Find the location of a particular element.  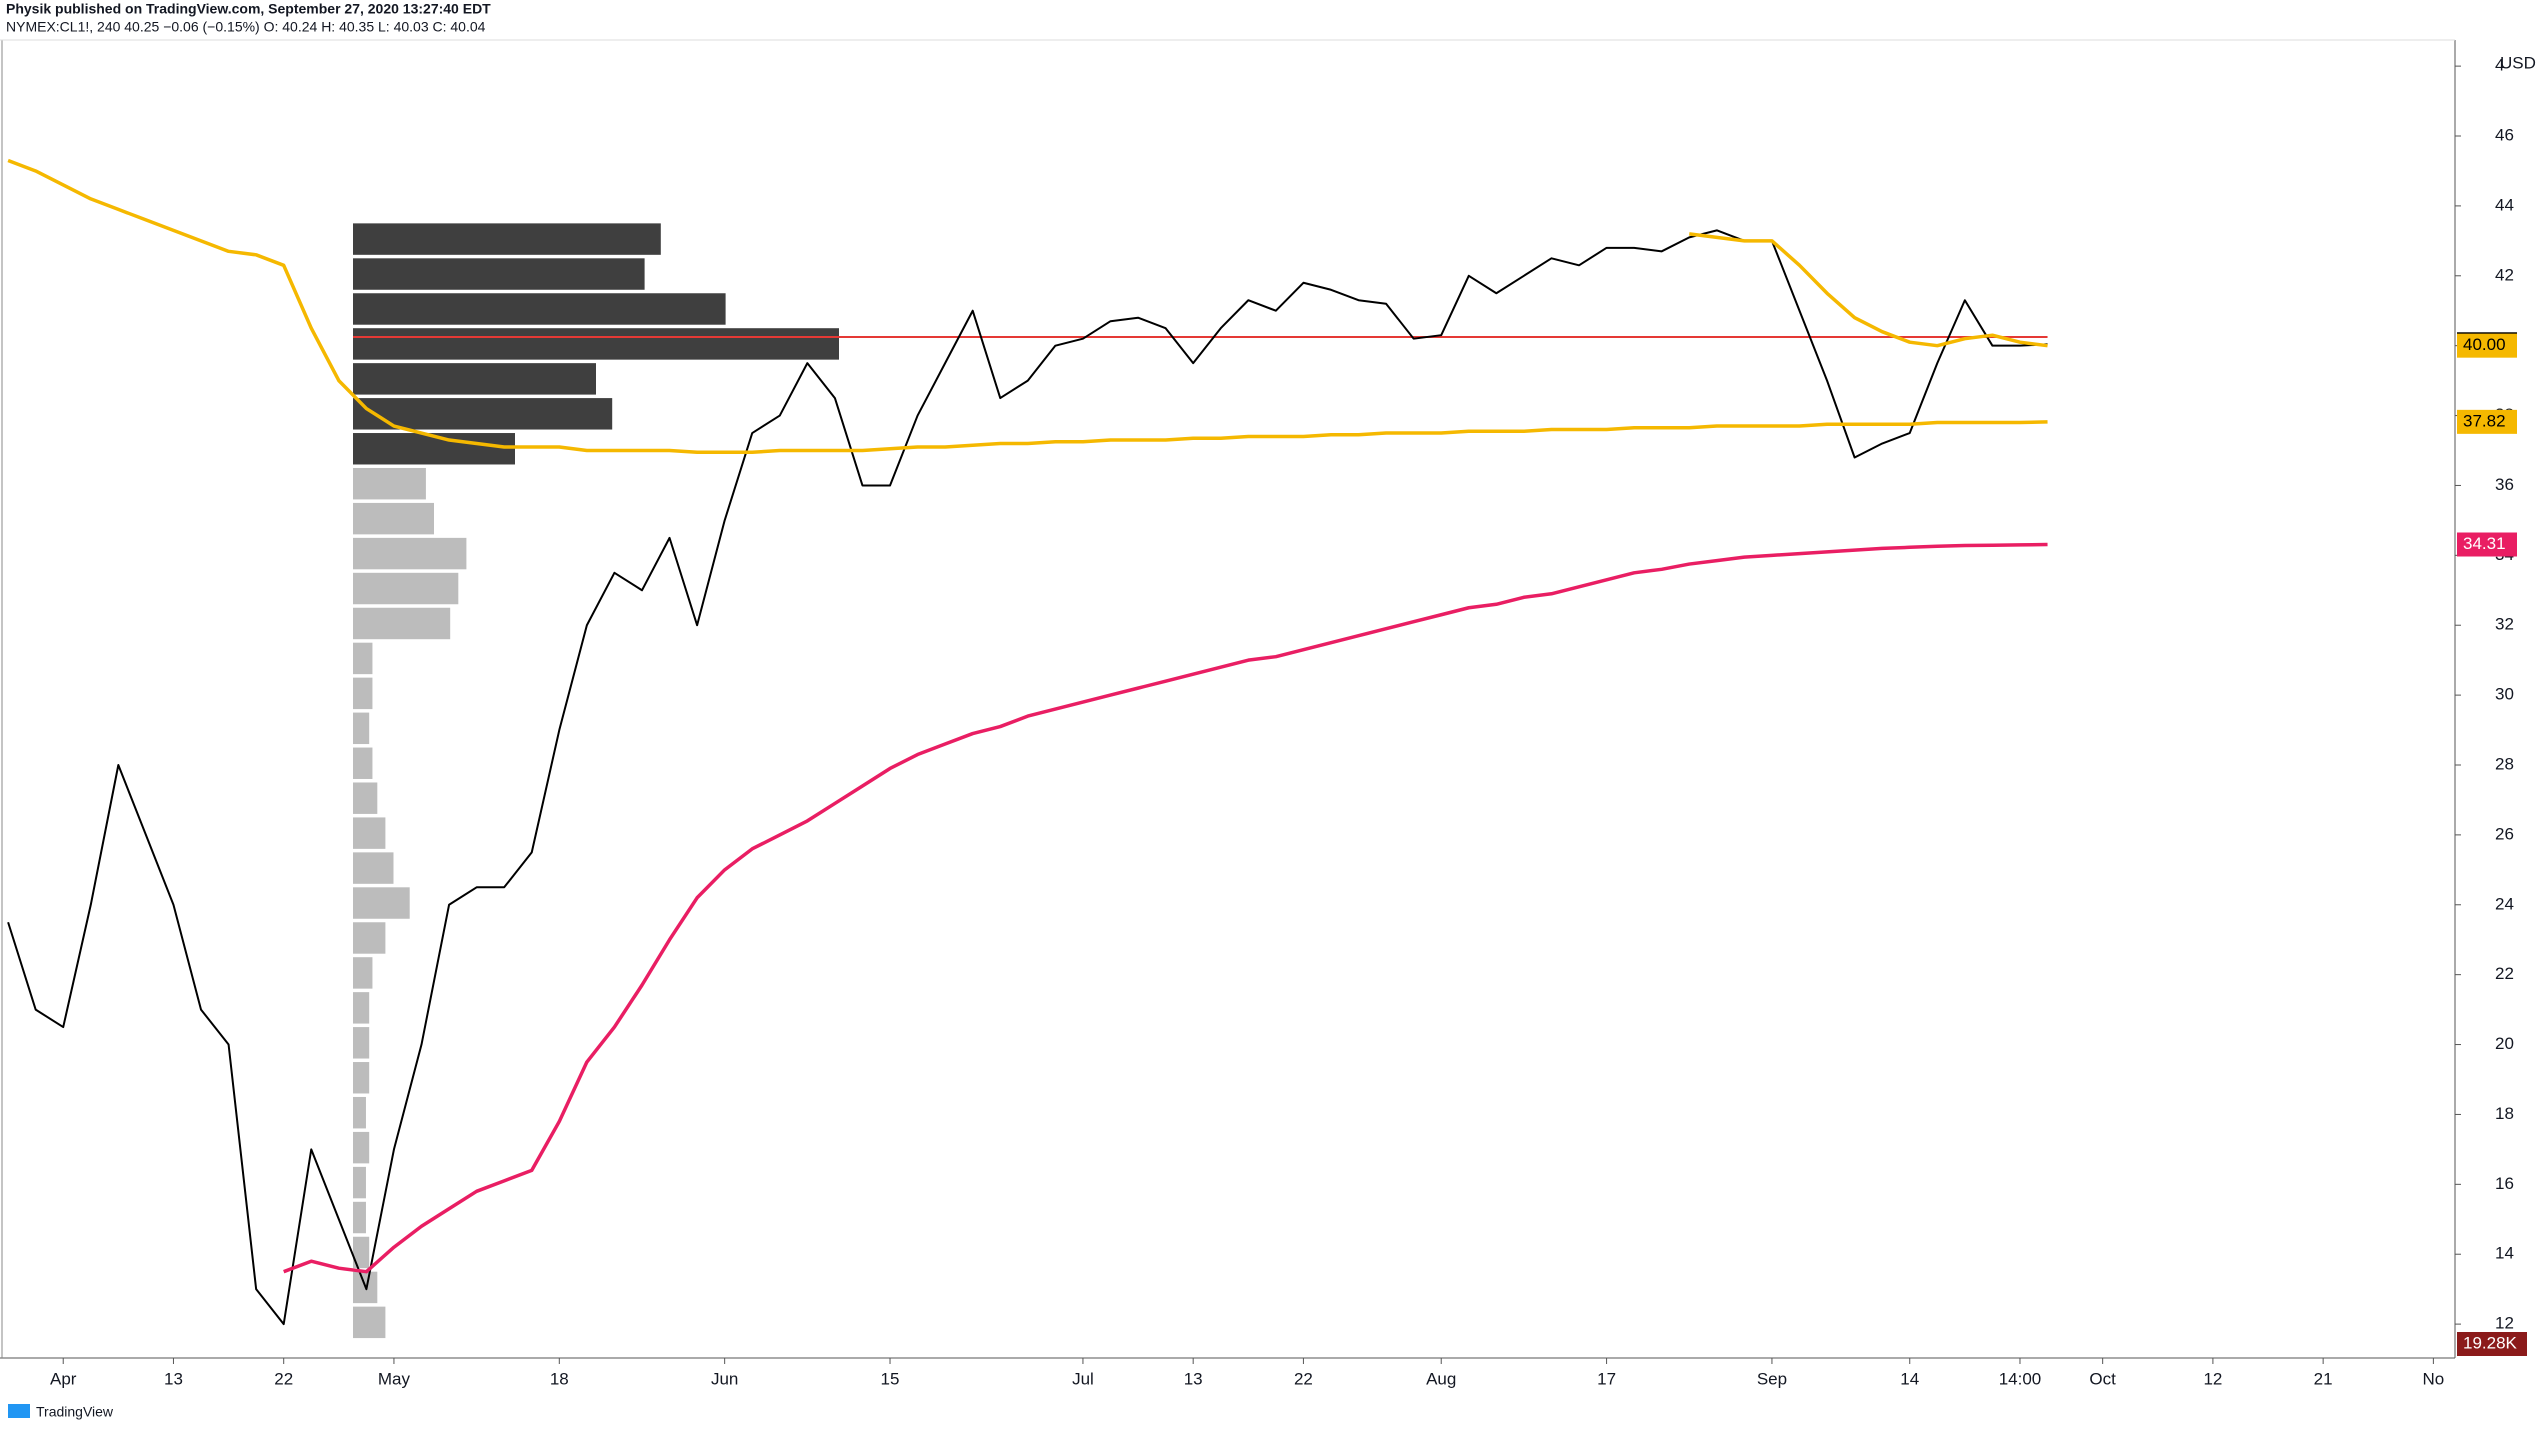

x-tick-label: 14:00 is located at coordinates (2020, 1378).